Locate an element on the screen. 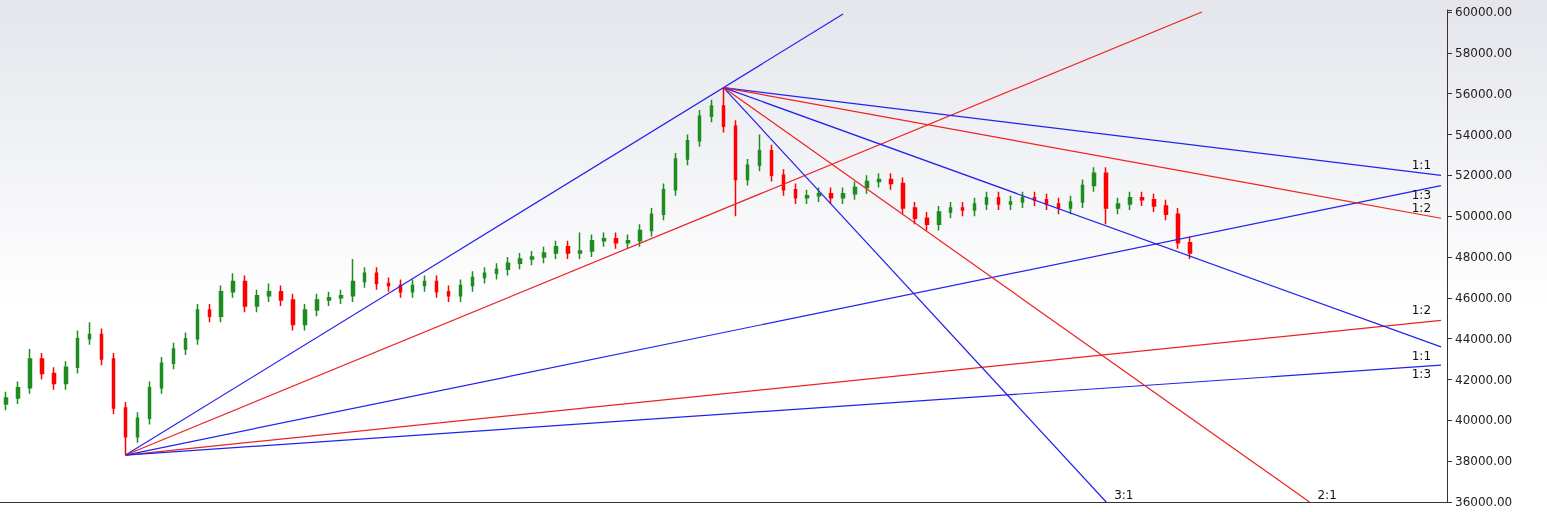 The image size is (1547, 512). y-tick-label: 56000.00 is located at coordinates (1484, 93).